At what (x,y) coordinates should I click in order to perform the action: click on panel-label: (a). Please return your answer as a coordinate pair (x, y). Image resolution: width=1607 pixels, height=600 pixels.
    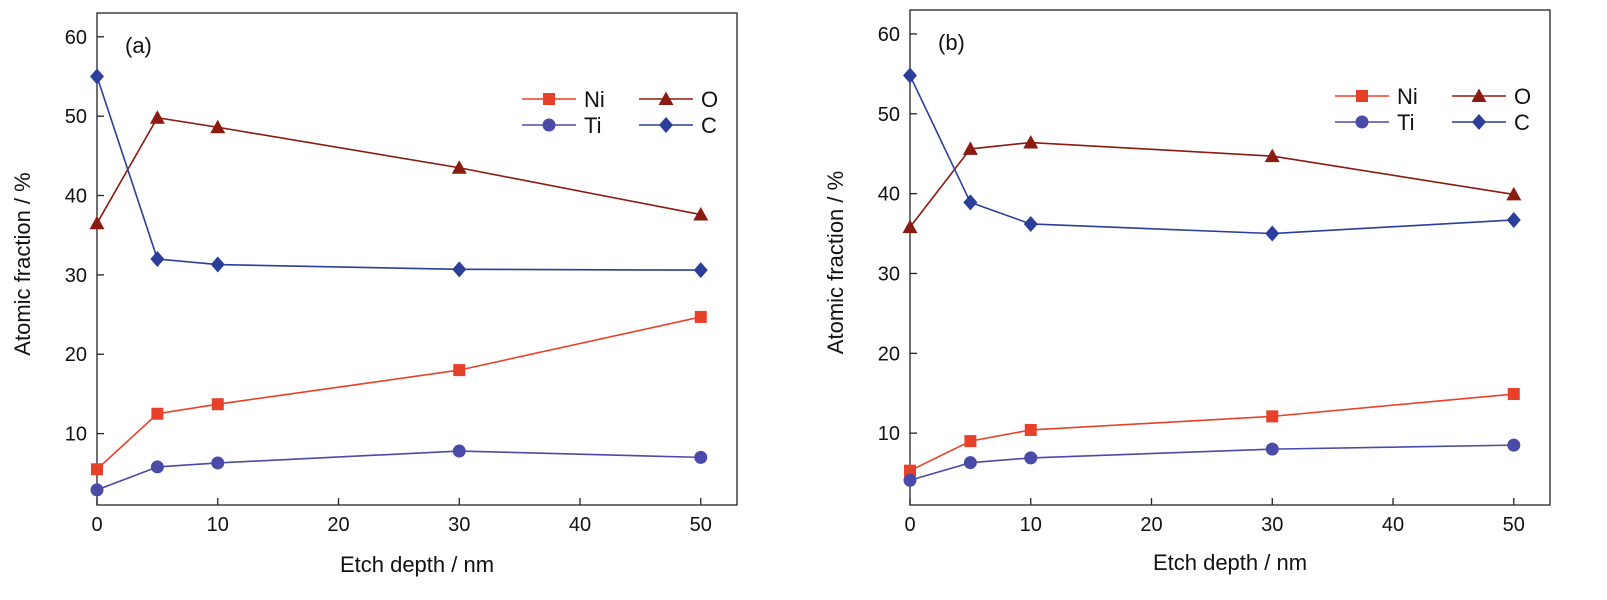
    Looking at the image, I should click on (138, 45).